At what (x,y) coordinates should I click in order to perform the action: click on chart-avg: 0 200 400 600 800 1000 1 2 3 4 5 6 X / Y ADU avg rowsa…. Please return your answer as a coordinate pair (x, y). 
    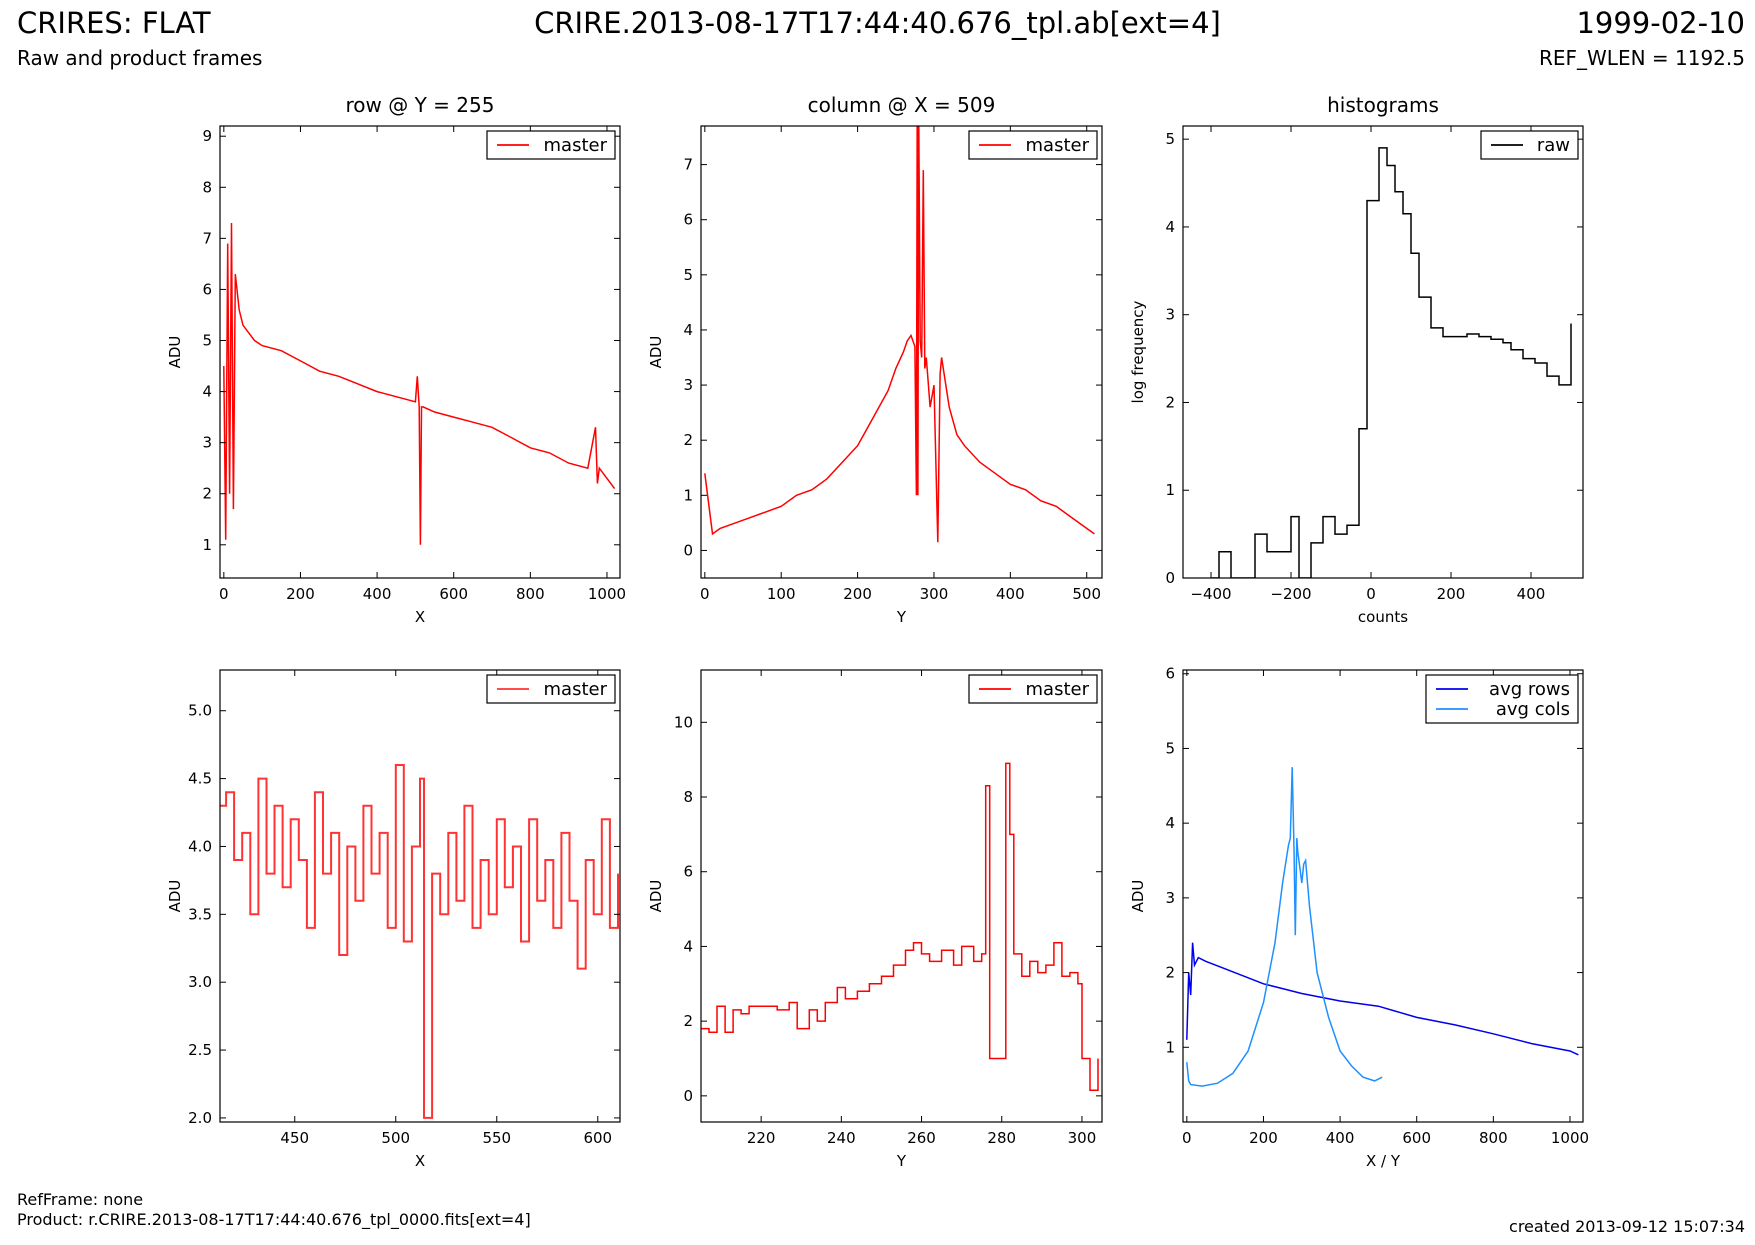
    Looking at the image, I should click on (1359, 917).